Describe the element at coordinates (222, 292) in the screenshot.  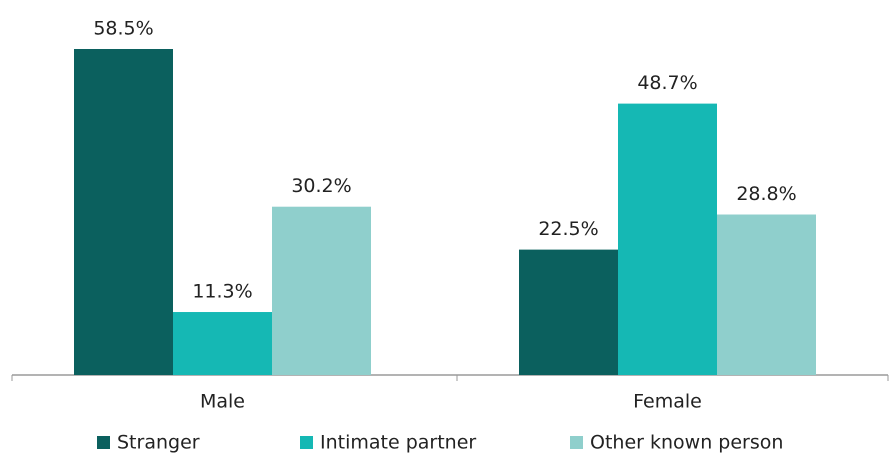
I see `data-label: 11.3%` at that location.